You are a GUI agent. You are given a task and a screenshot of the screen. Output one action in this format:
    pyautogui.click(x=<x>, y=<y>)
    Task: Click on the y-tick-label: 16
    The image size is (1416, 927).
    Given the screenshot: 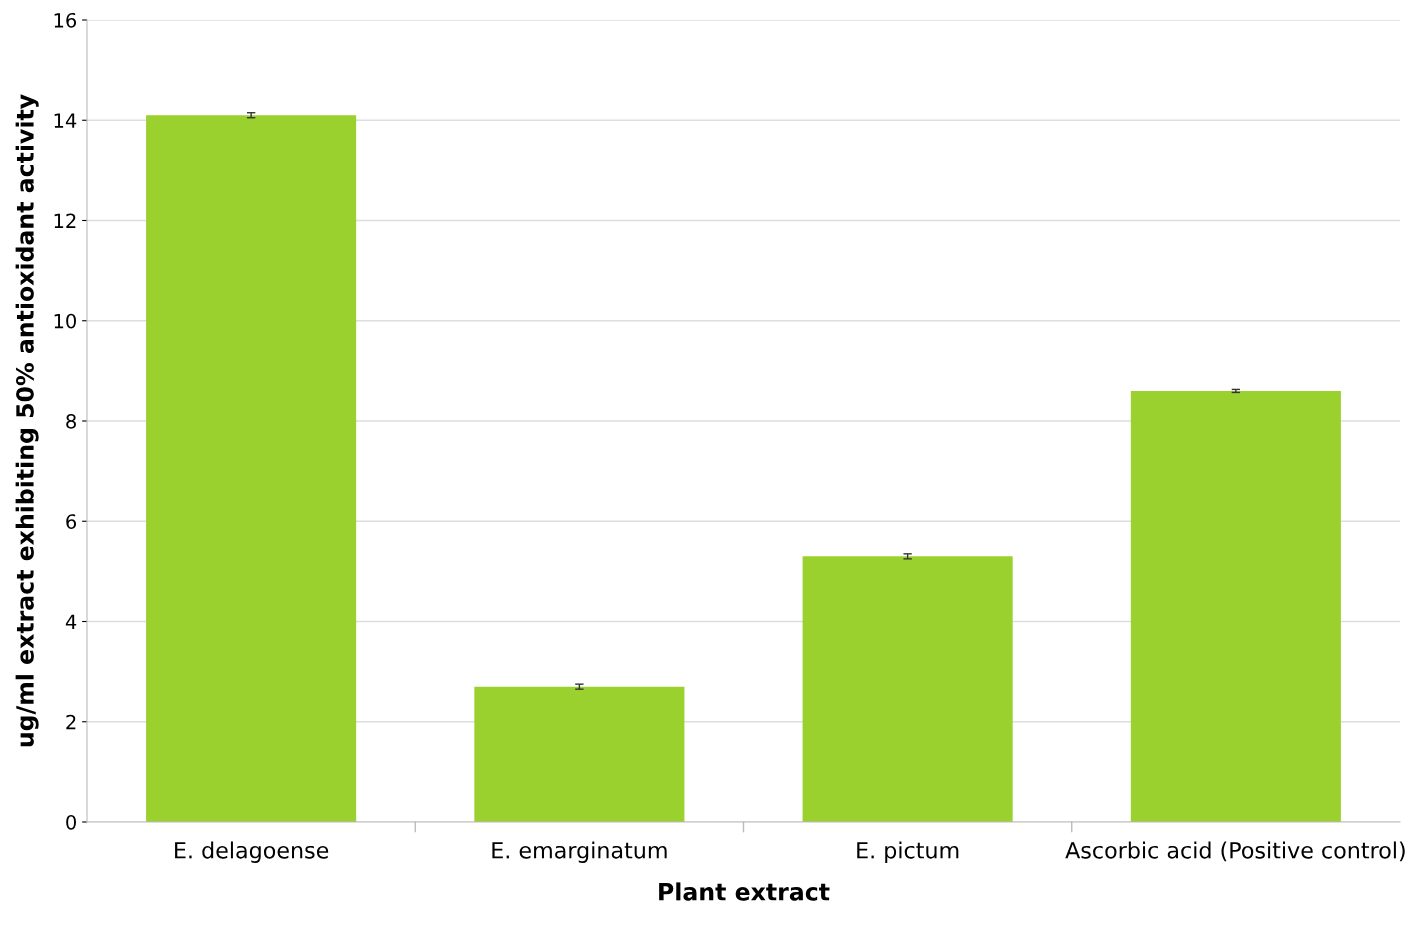 What is the action you would take?
    pyautogui.click(x=65, y=20)
    